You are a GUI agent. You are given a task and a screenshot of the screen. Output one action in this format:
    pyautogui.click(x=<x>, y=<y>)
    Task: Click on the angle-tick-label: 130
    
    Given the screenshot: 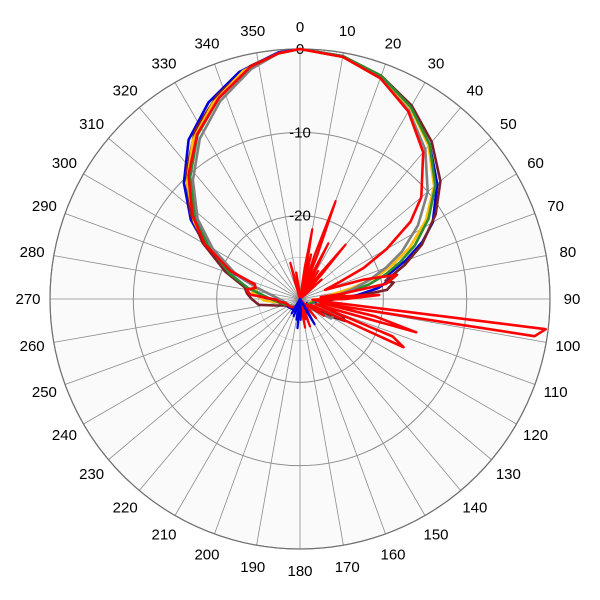 What is the action you would take?
    pyautogui.click(x=508, y=474)
    